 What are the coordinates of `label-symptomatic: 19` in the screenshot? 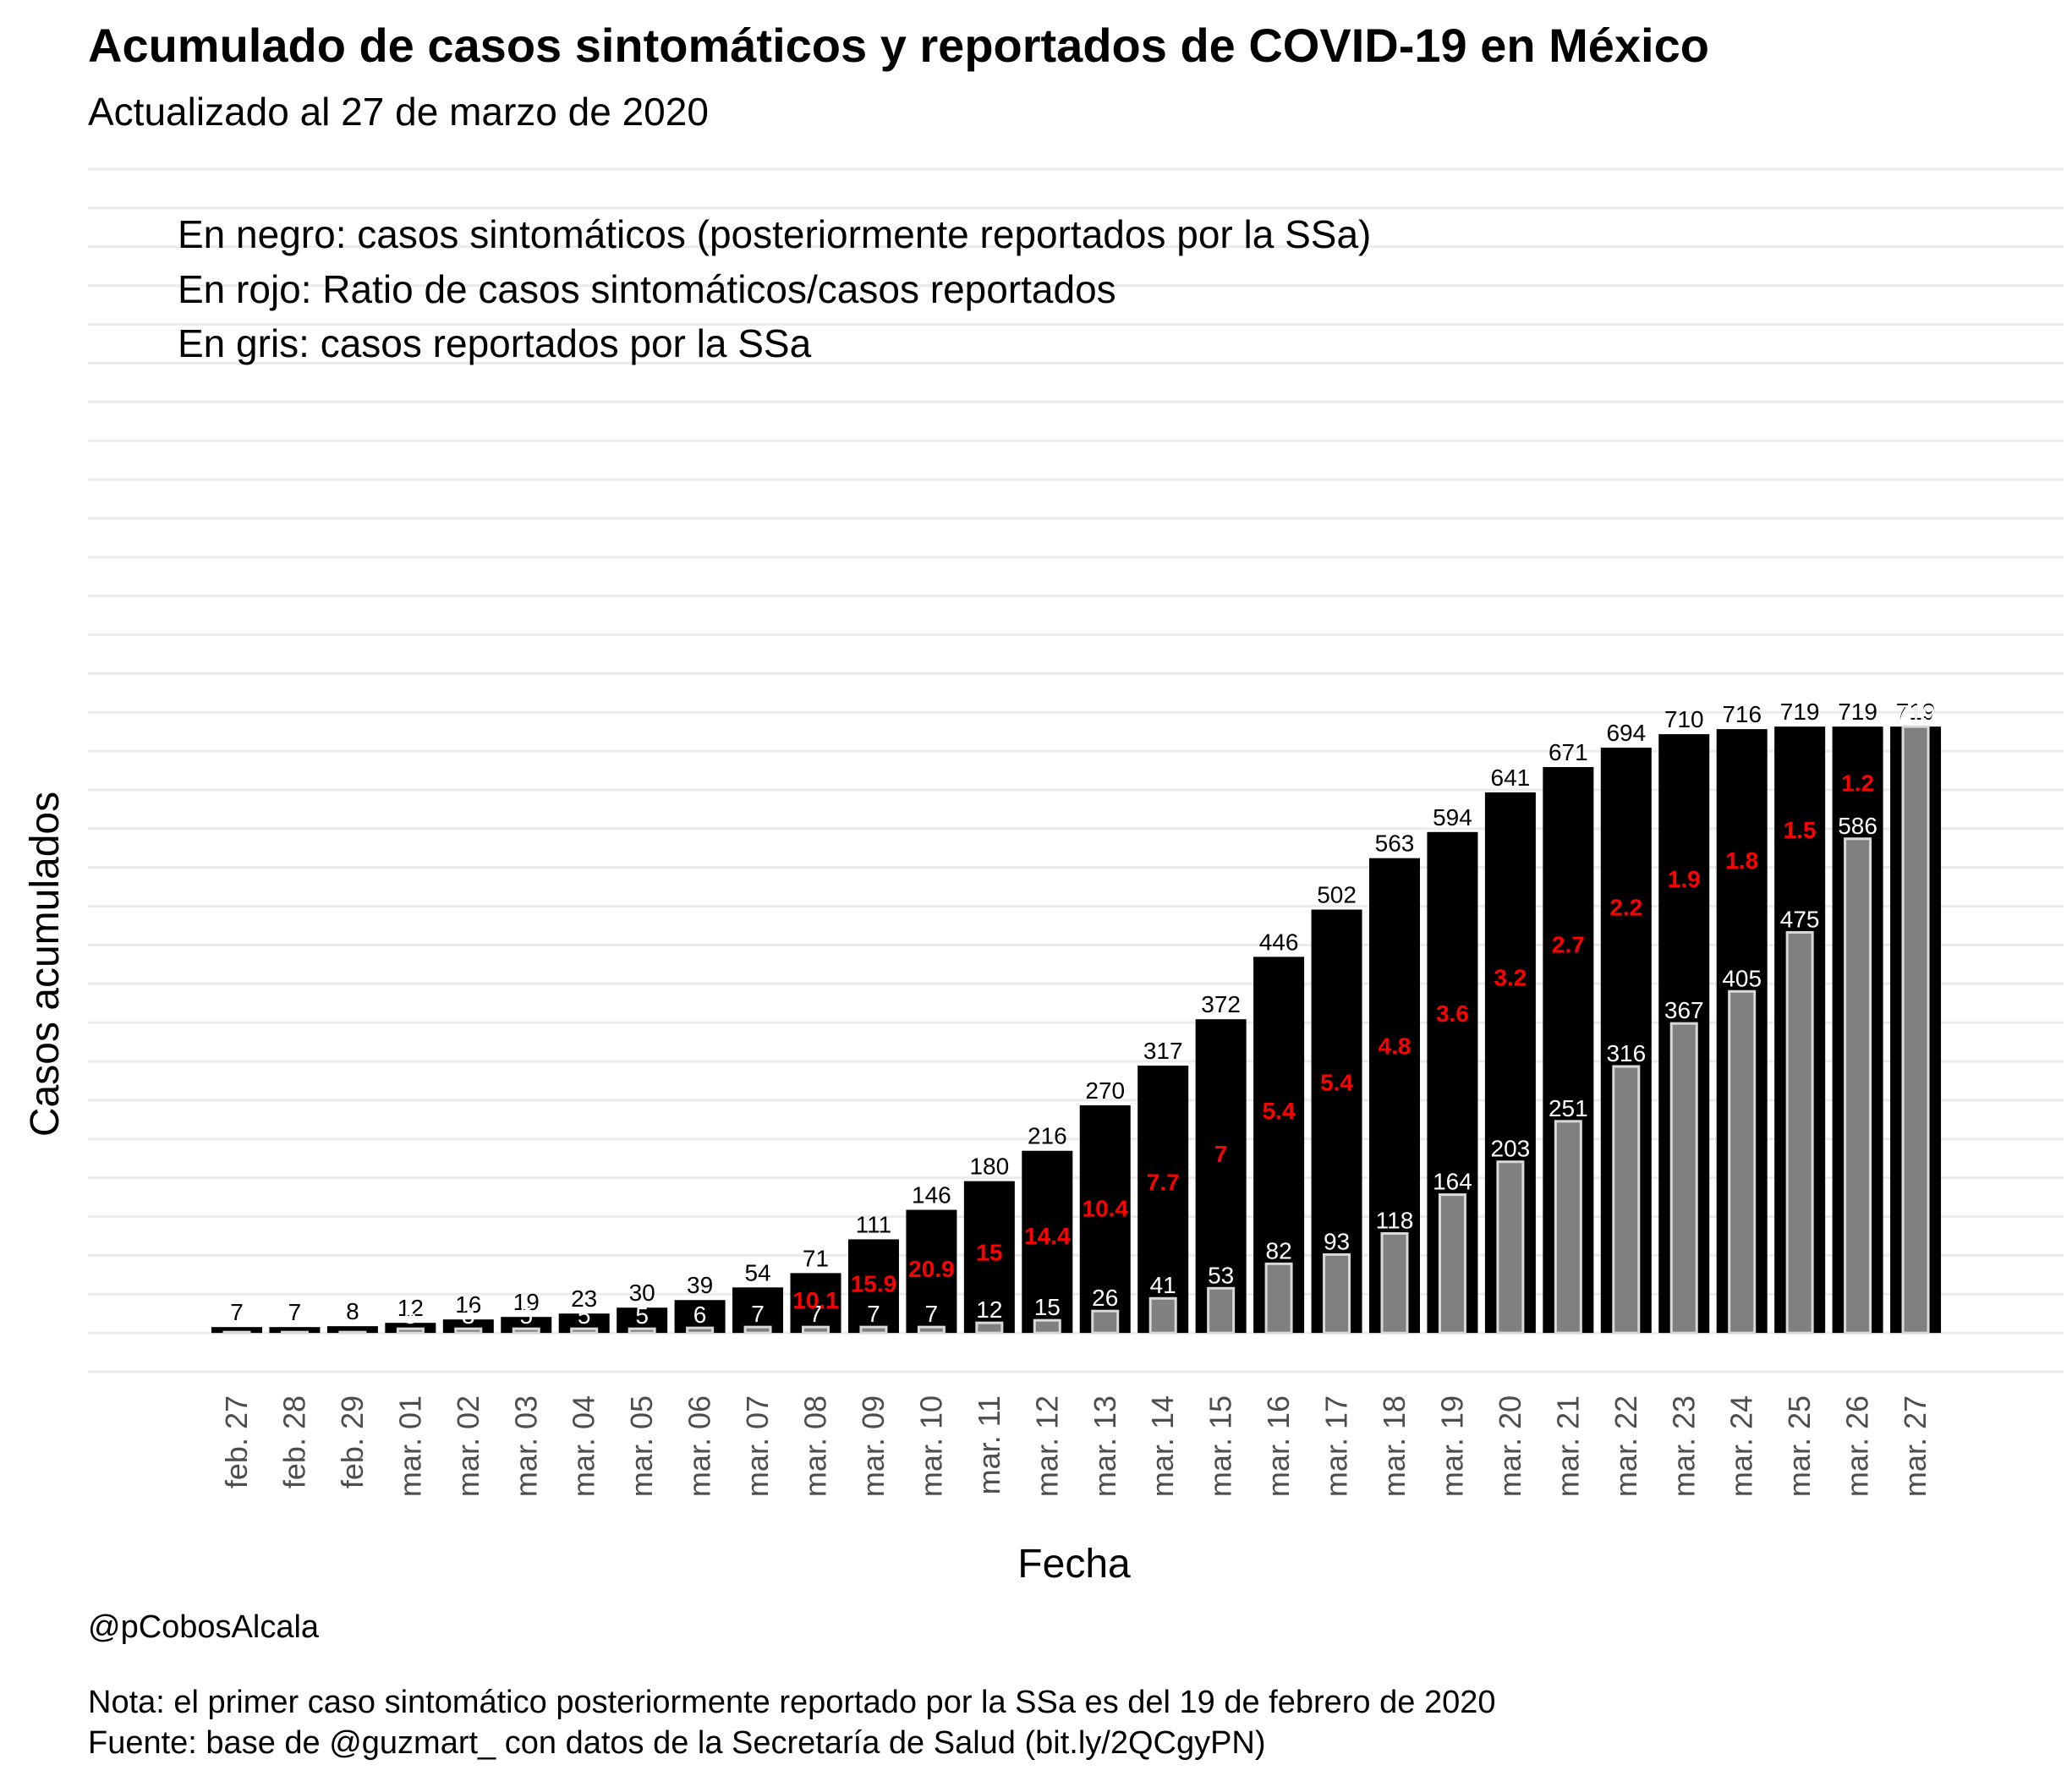 It's located at (527, 1302).